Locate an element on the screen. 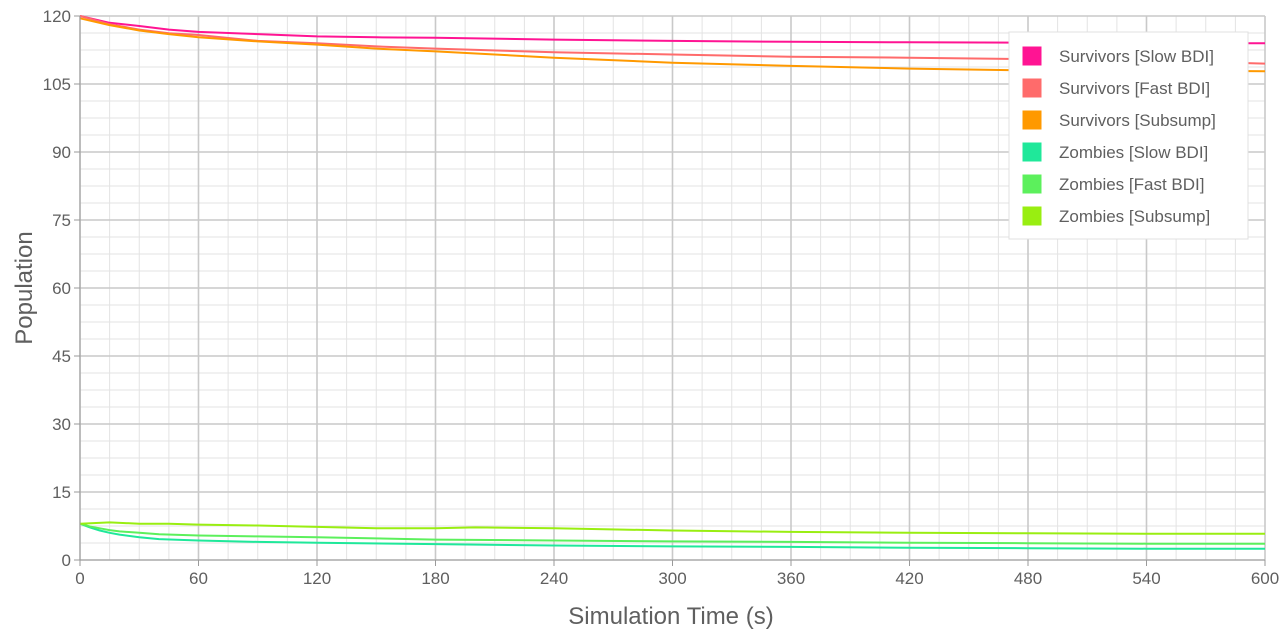 The height and width of the screenshot is (640, 1280). x-tick-label: 0 is located at coordinates (79, 578).